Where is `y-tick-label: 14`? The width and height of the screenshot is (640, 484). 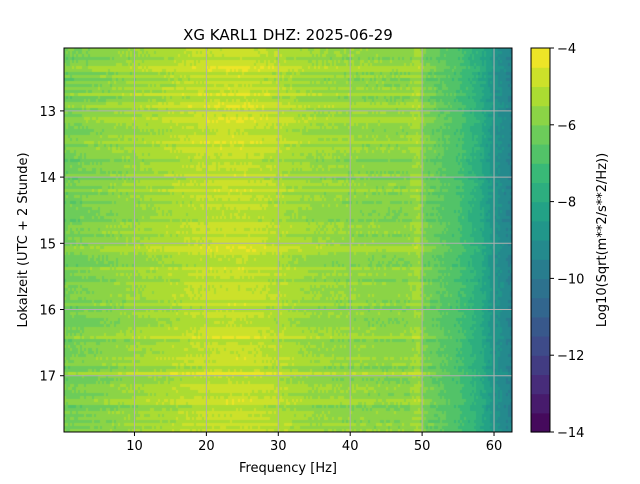 y-tick-label: 14 is located at coordinates (47, 178).